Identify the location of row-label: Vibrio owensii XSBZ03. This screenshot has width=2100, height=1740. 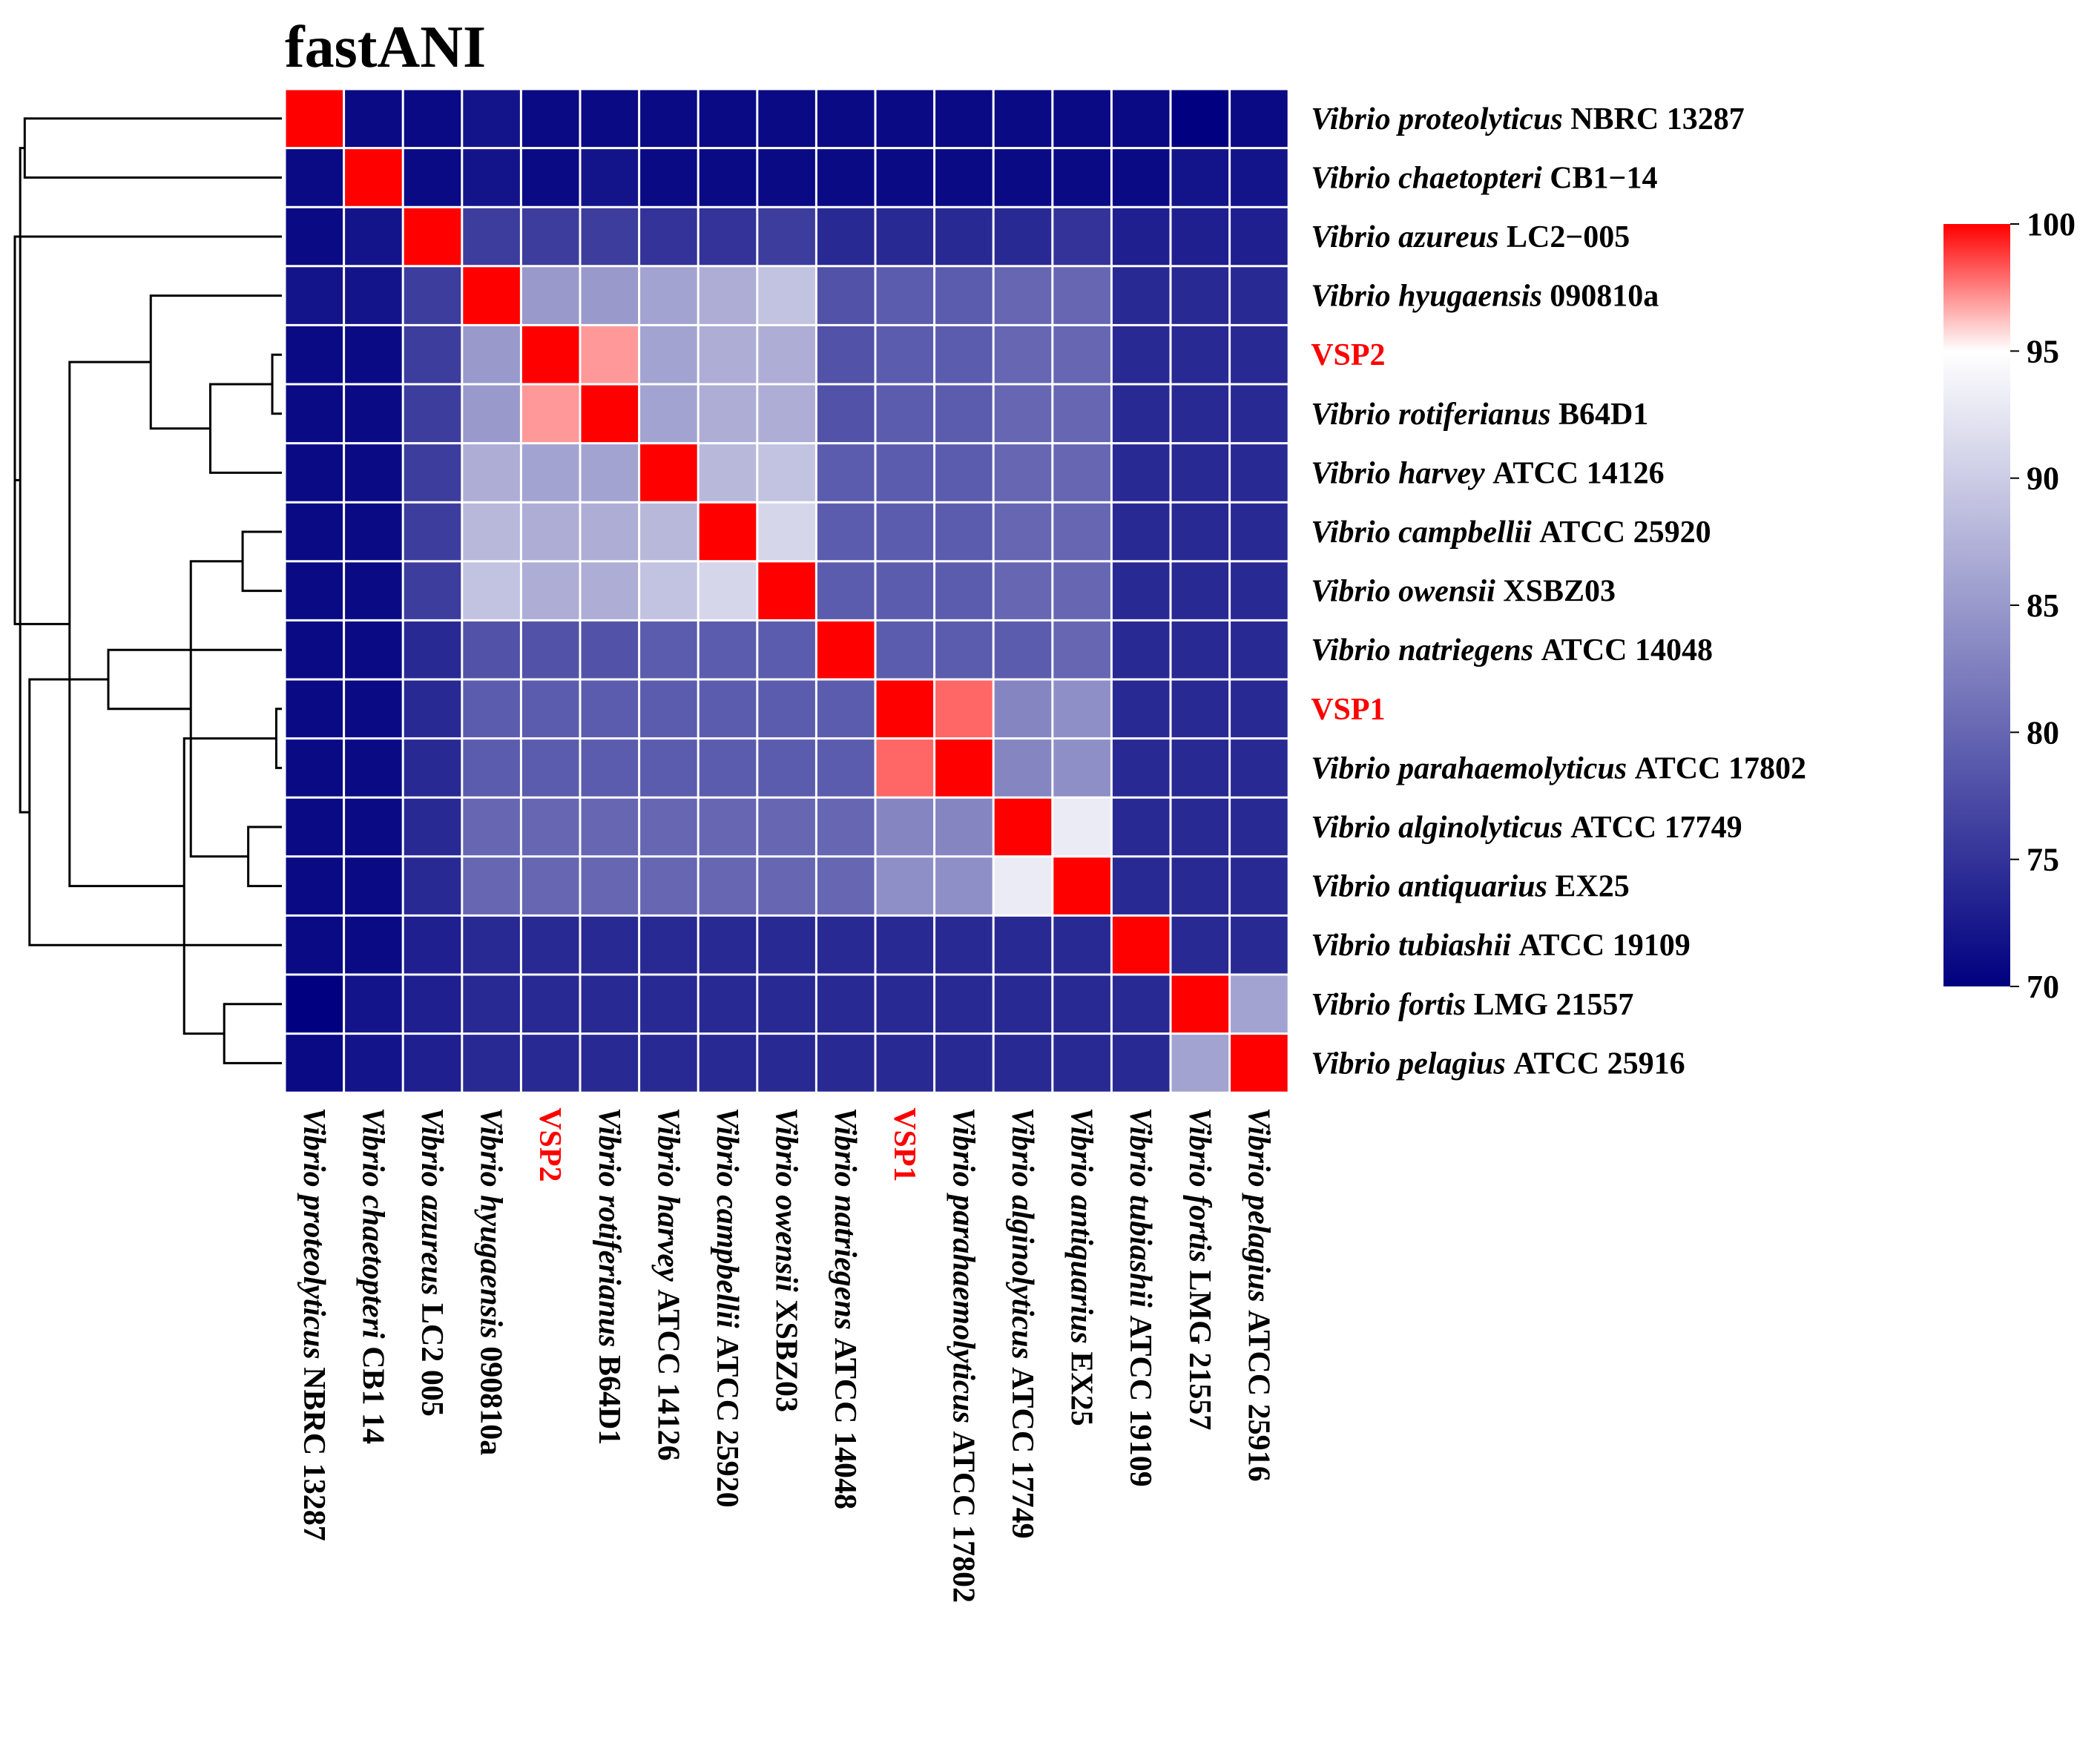
(1463, 592).